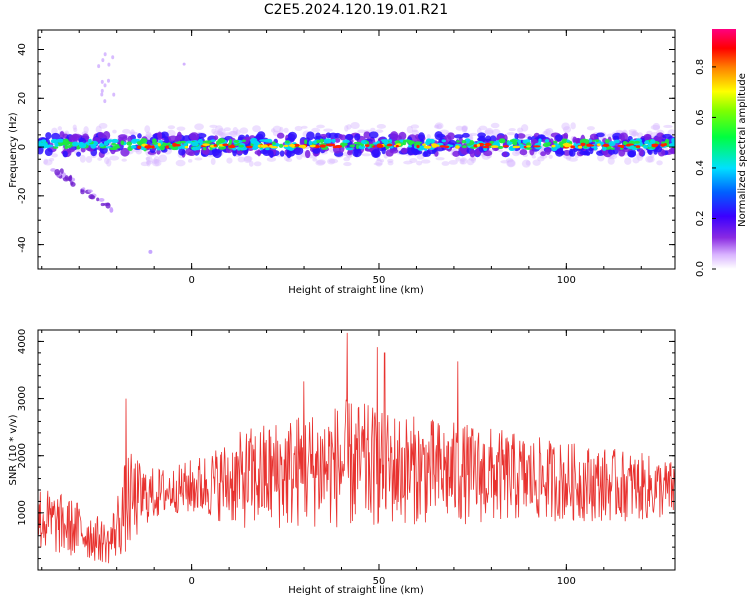  Describe the element at coordinates (22, 196) in the screenshot. I see `spec-y-tick-label: -20` at that location.